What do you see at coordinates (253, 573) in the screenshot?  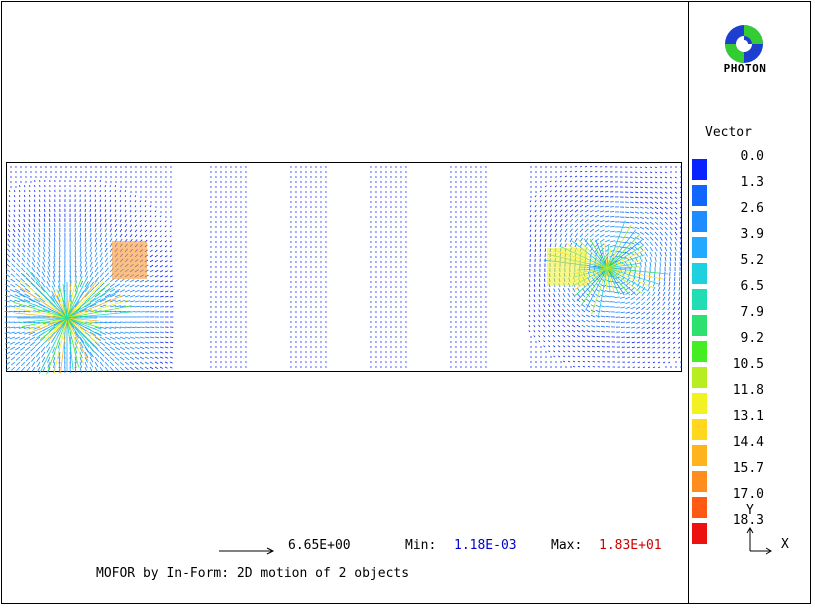 I see `caption: MOFOR by In-Form: 2D motion of 2 objects` at bounding box center [253, 573].